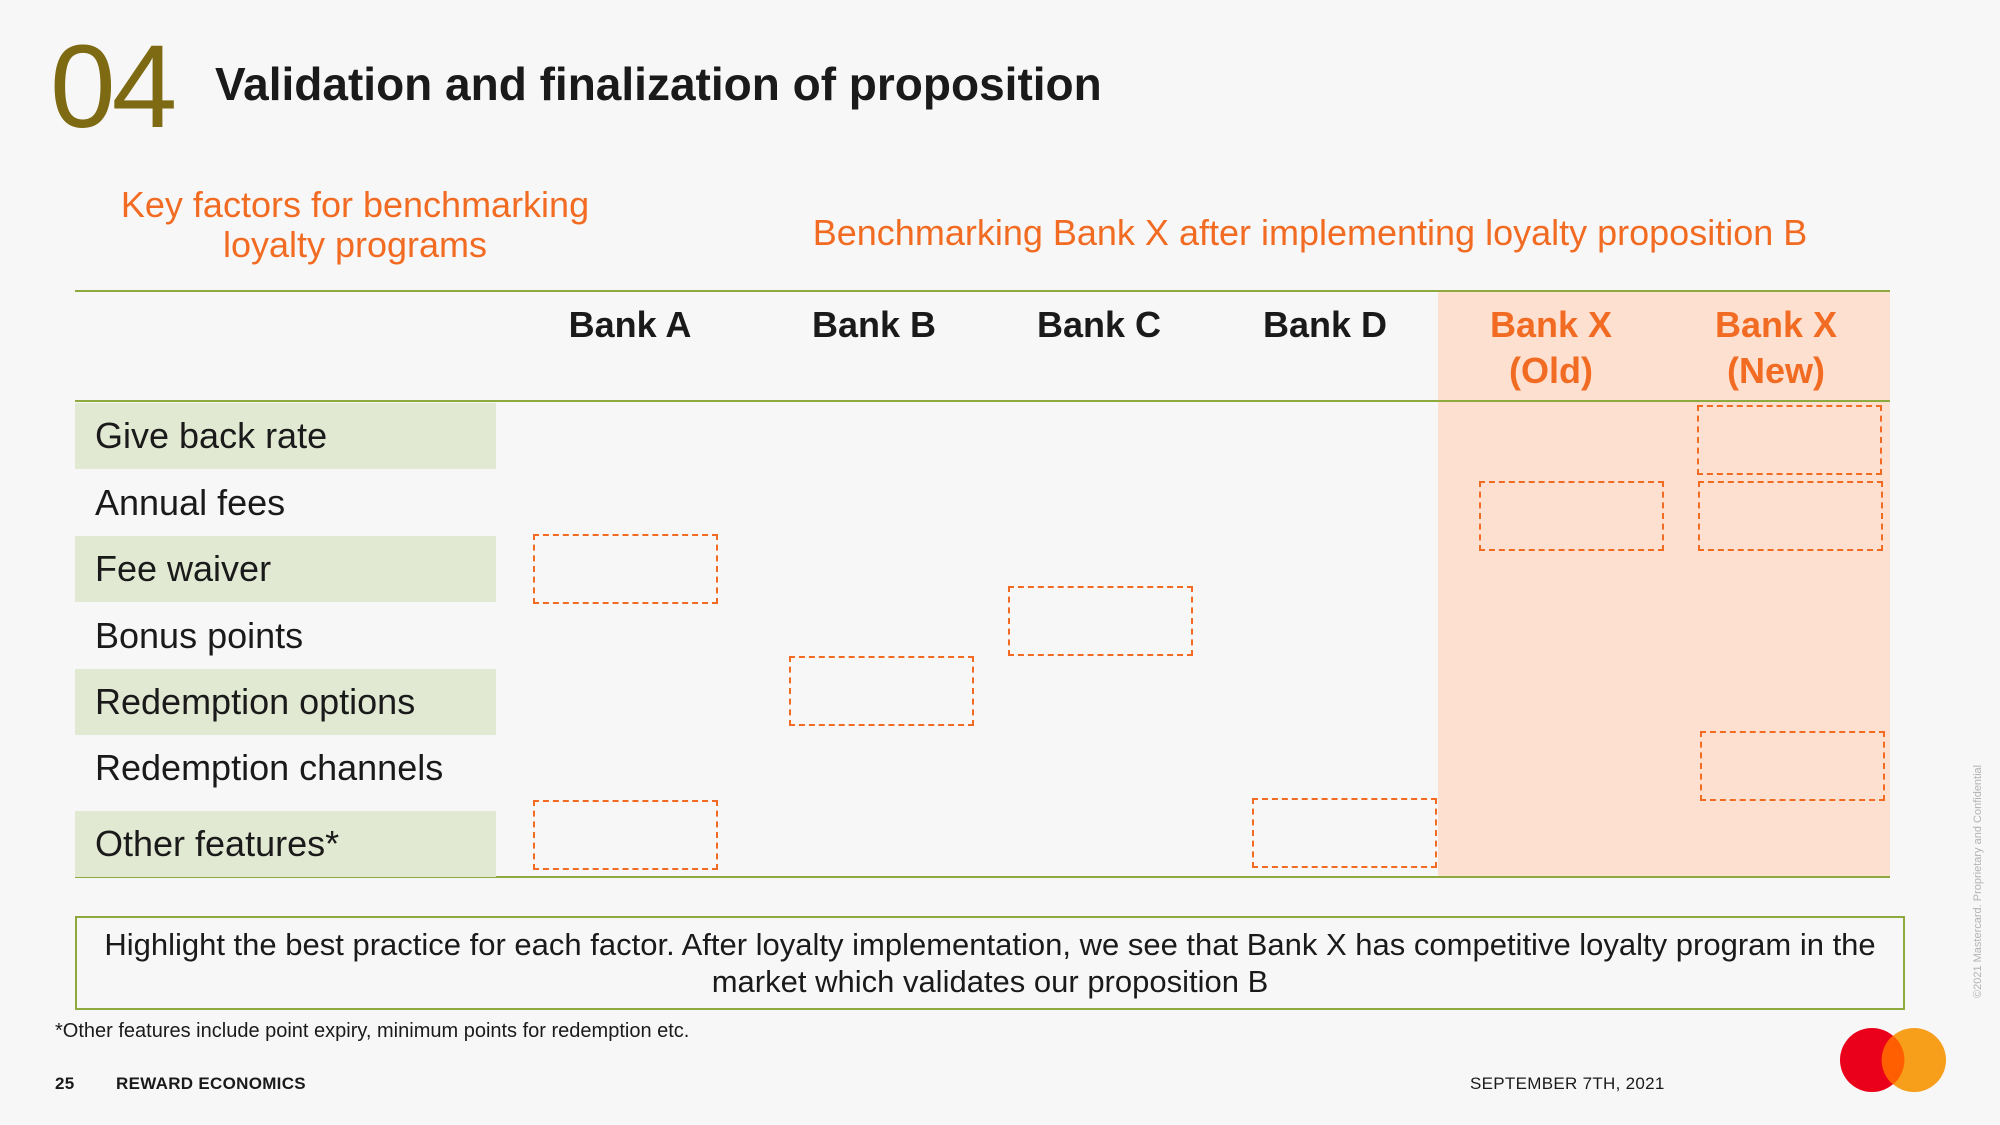 The width and height of the screenshot is (2000, 1125). I want to click on column-header-line: (New), so click(1776, 370).